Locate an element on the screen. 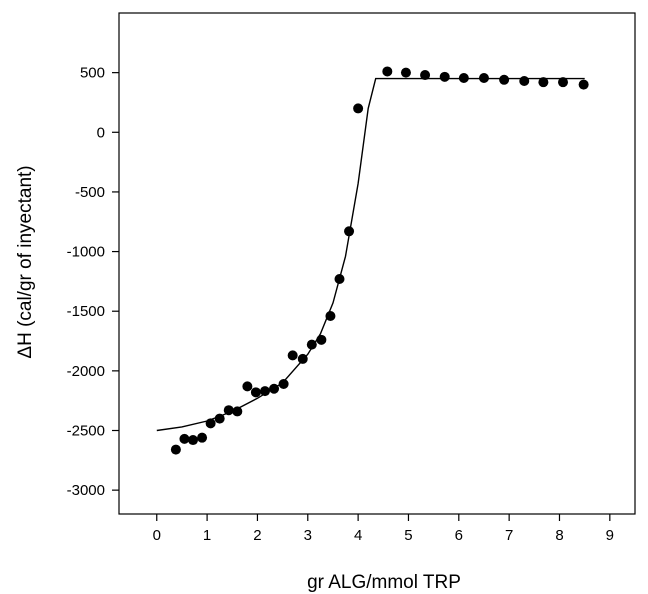 The width and height of the screenshot is (648, 594). y-tick-label: 0 is located at coordinates (101, 132).